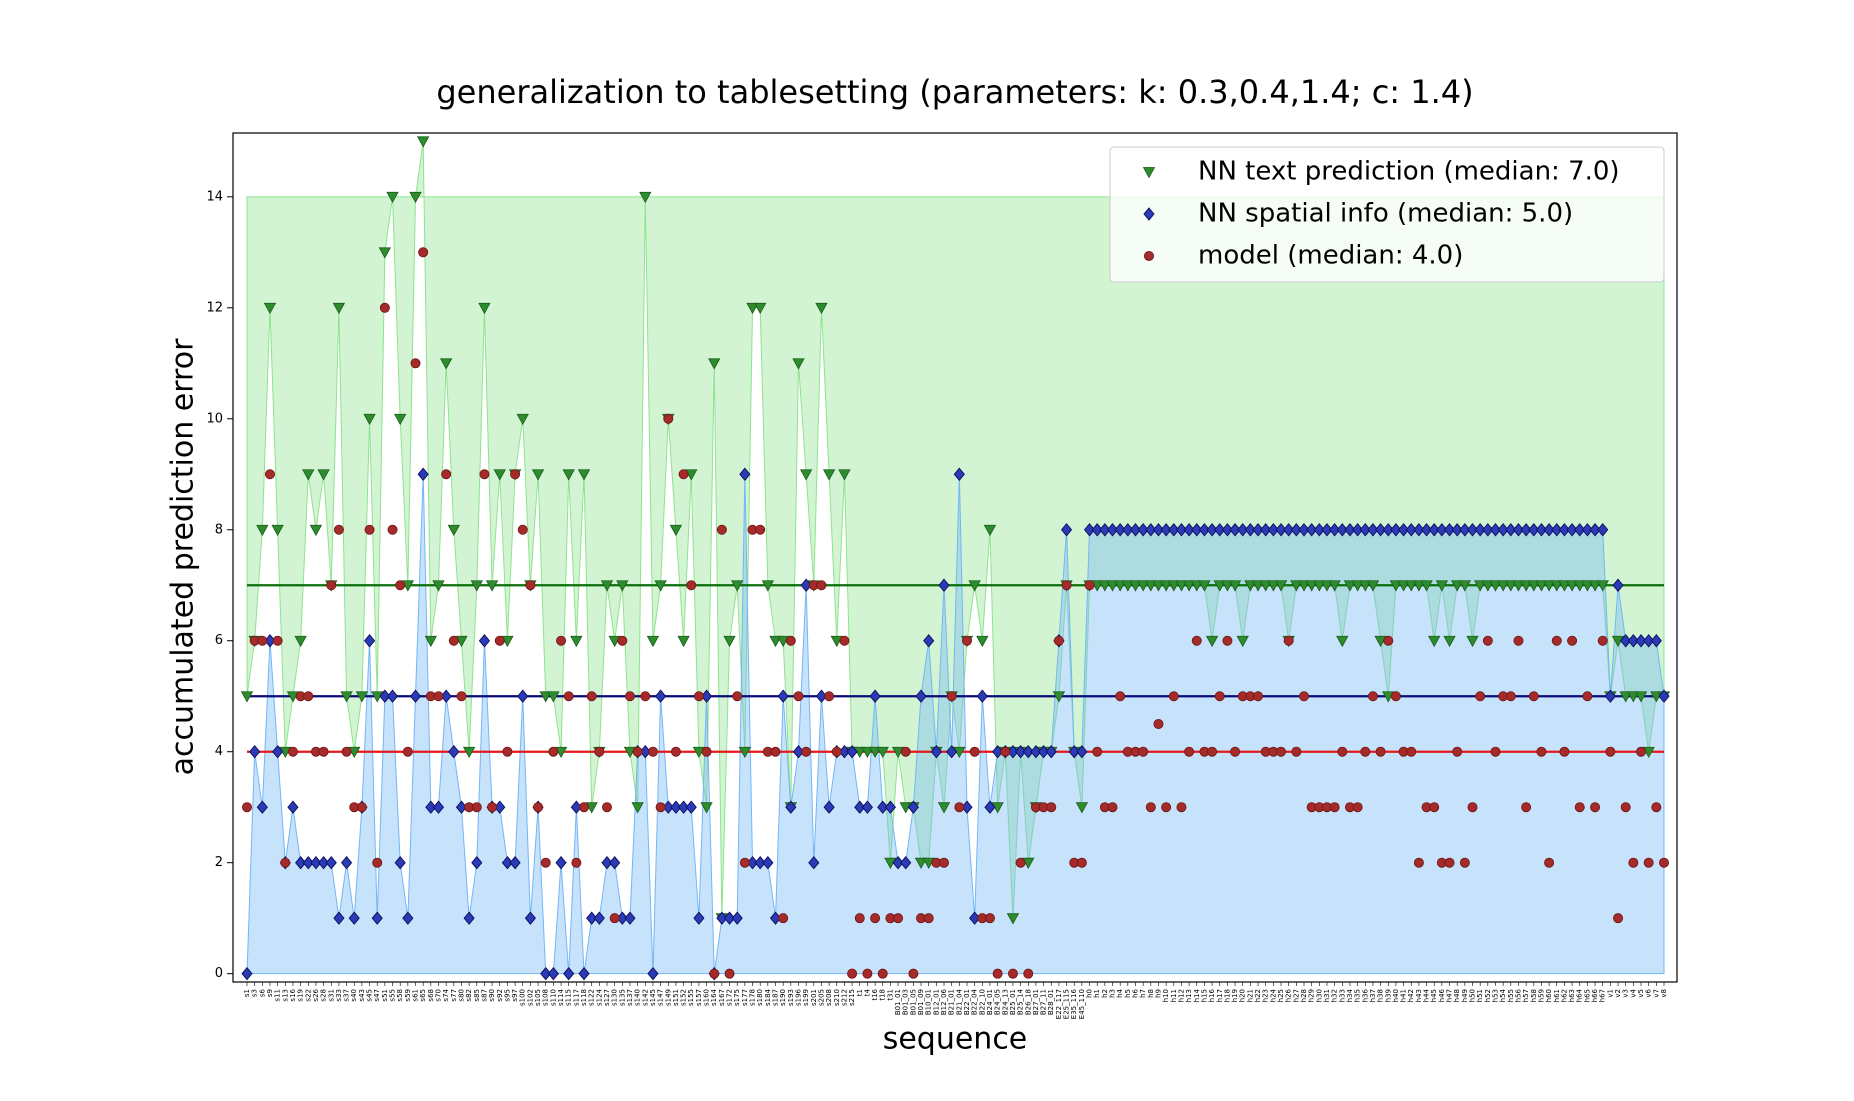 This screenshot has height=1101, width=1854. What do you see at coordinates (339, 995) in the screenshot?
I see `x-tick-label: s33` at bounding box center [339, 995].